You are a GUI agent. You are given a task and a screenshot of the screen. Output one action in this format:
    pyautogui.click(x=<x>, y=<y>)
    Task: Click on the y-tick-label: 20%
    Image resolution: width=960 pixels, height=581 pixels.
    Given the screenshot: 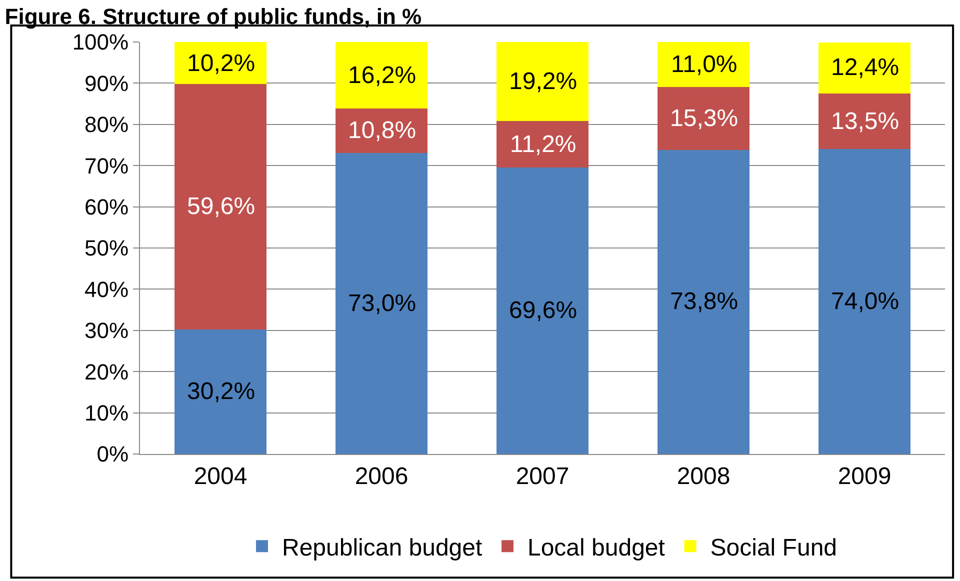 What is the action you would take?
    pyautogui.click(x=106, y=371)
    